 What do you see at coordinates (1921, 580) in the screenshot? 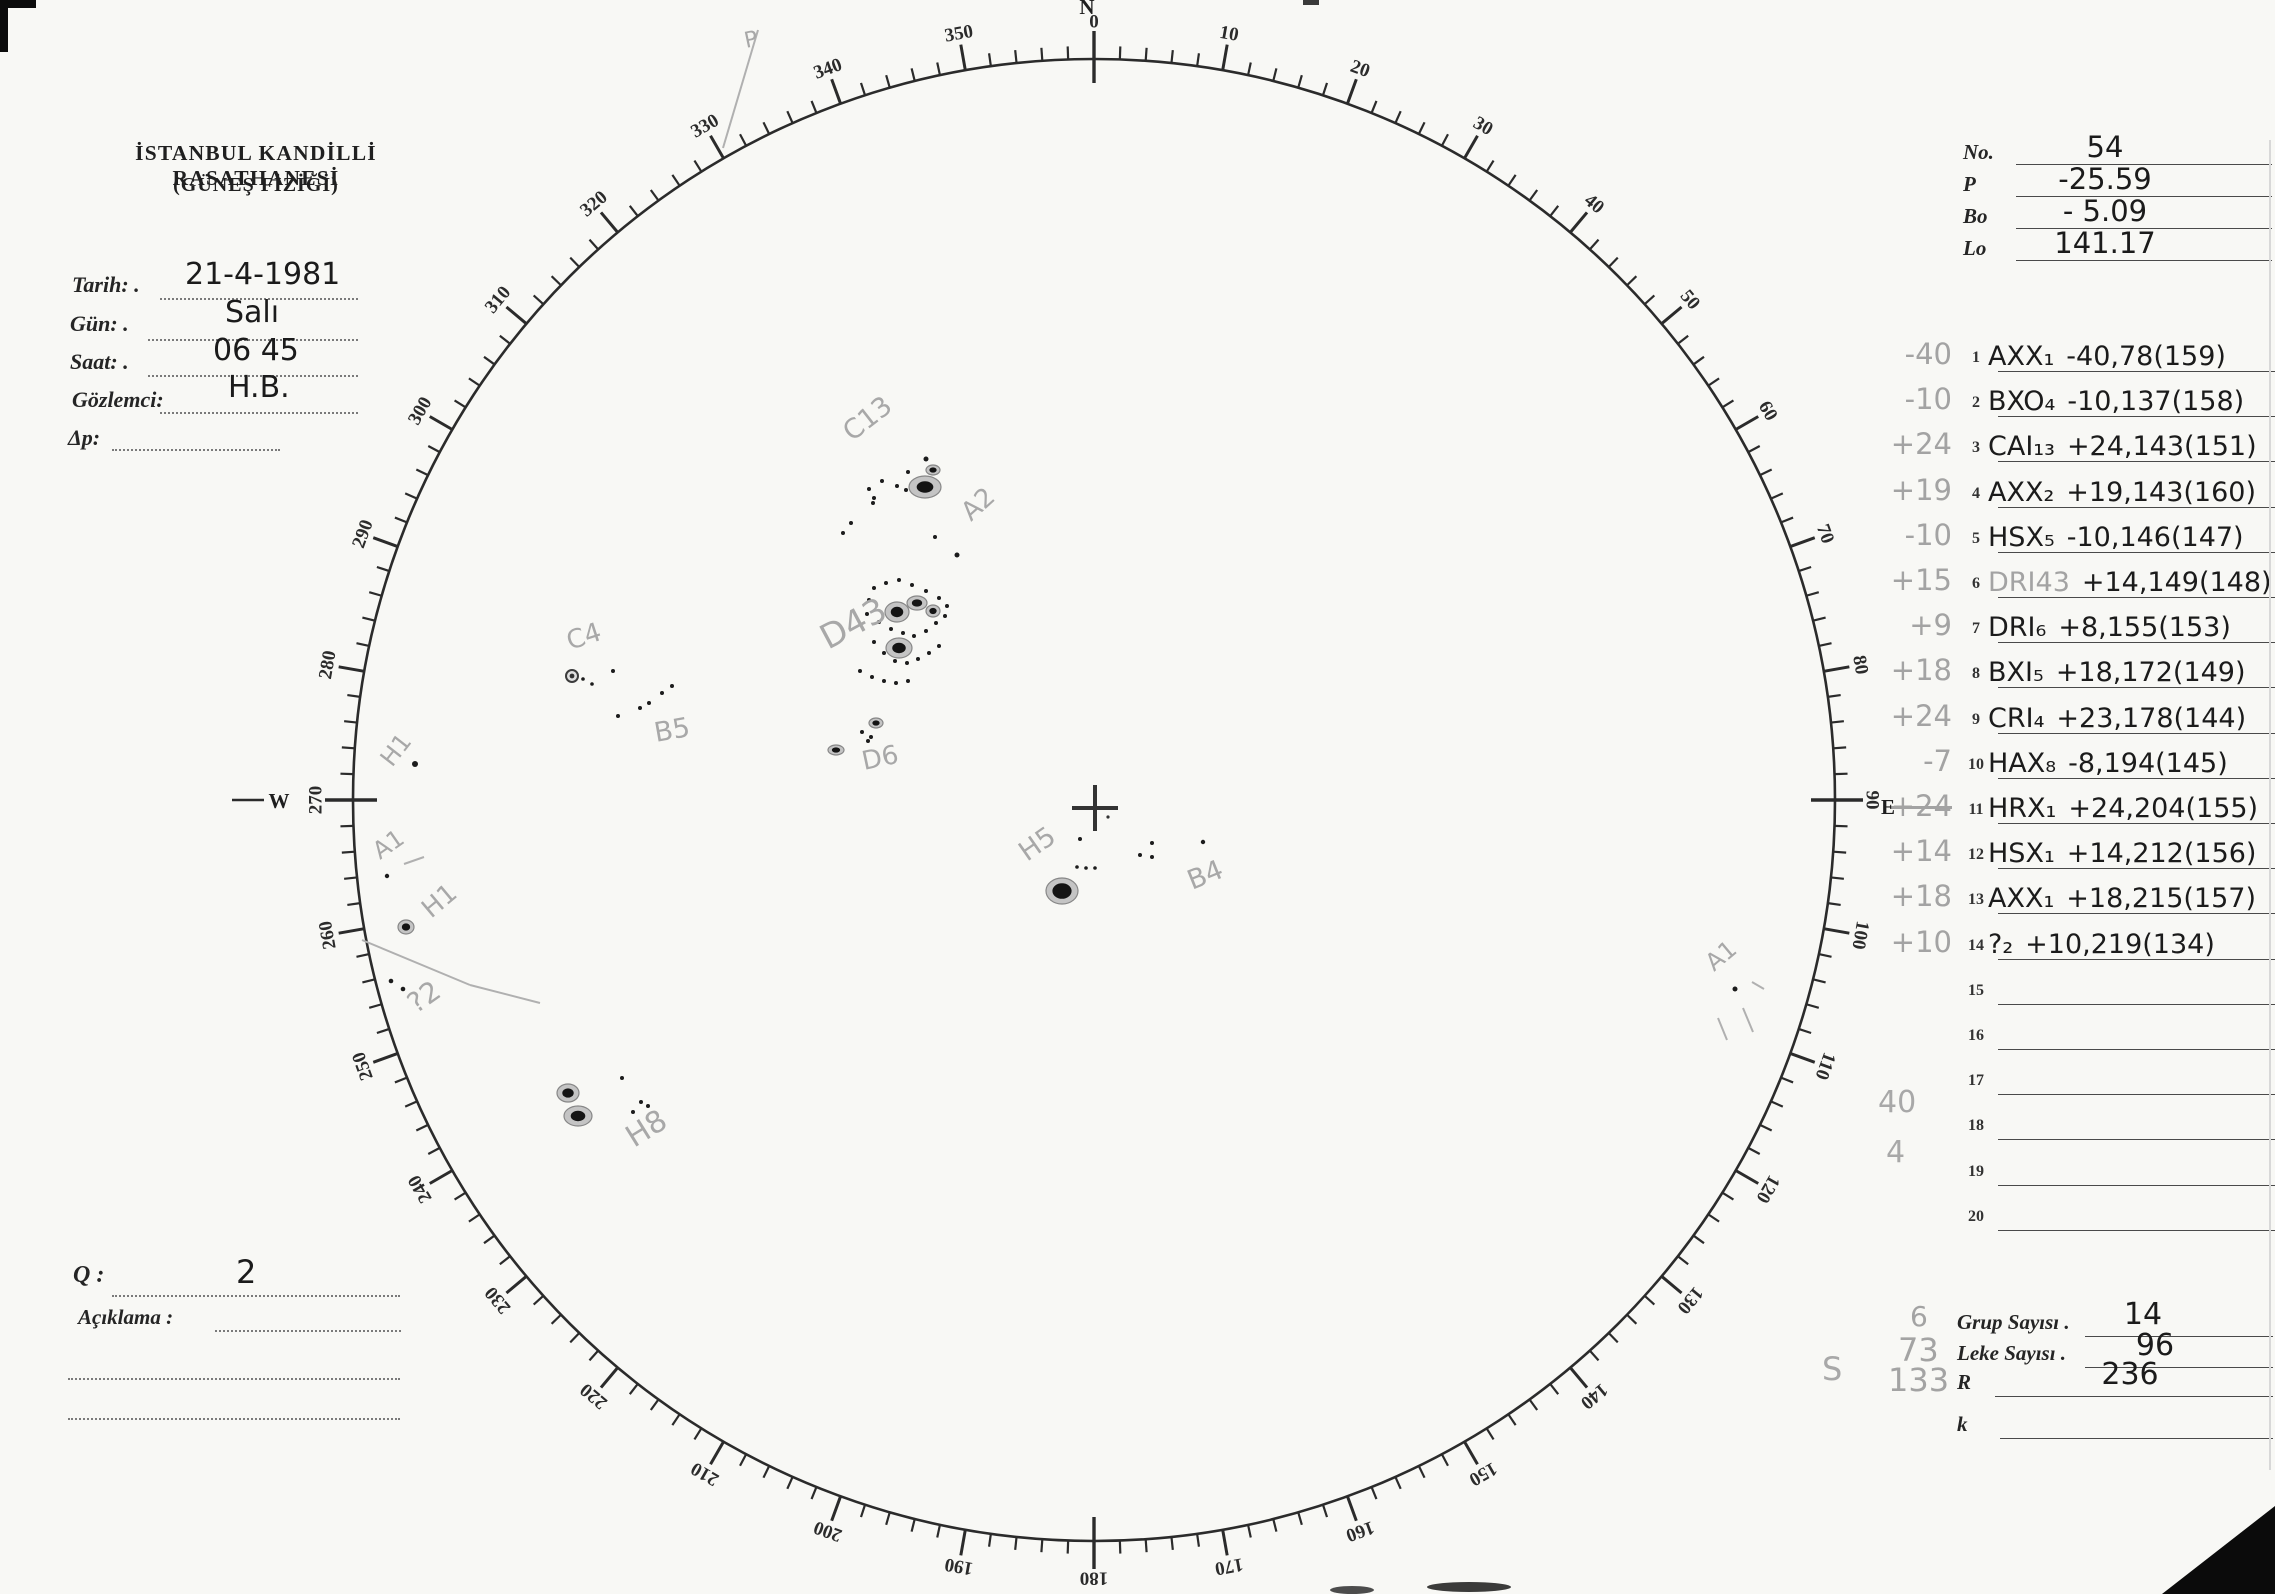
I see `group-row-pencil-lat: +15` at bounding box center [1921, 580].